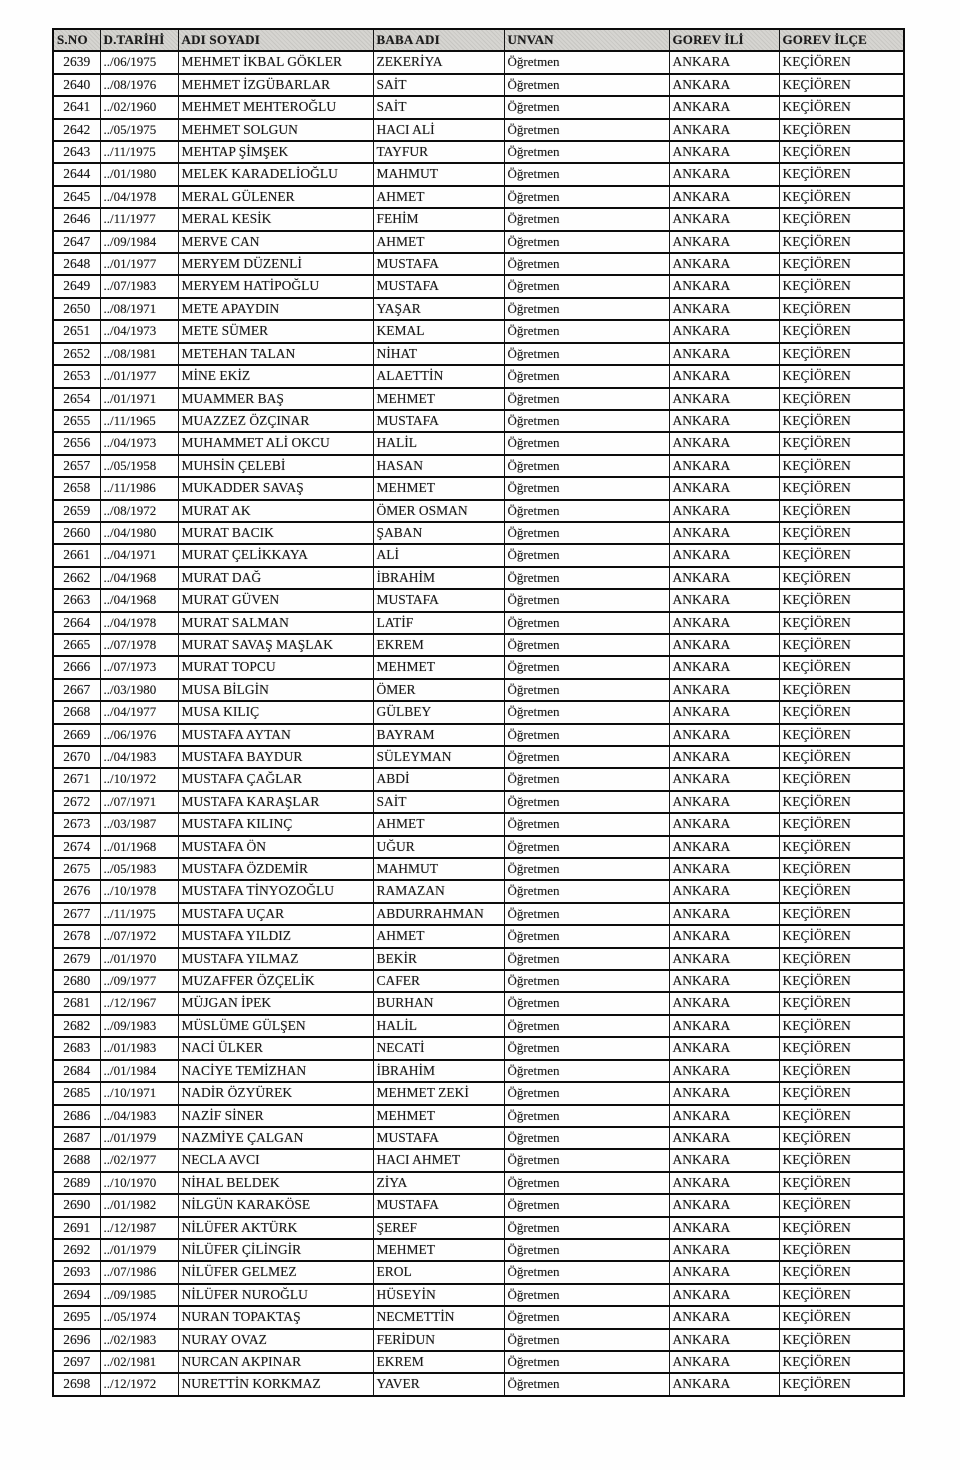 Image resolution: width=960 pixels, height=1470 pixels. I want to click on cell-birth-date: ../12/1967, so click(139, 1003).